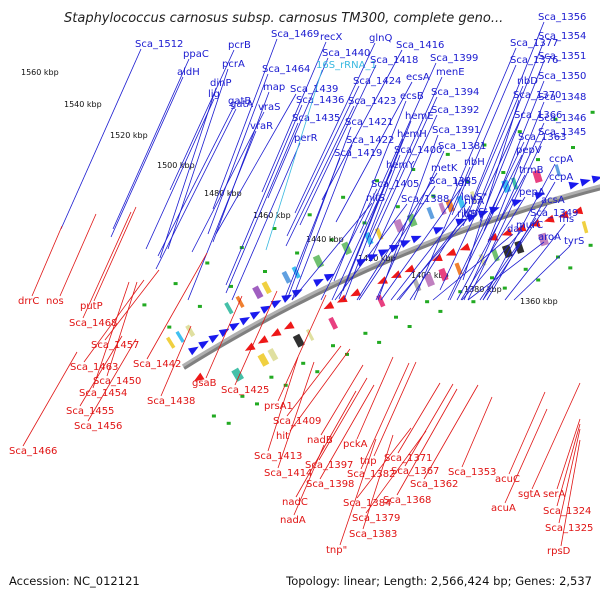 This screenshot has width=600, height=600. I want to click on reverse-gene-label: nos, so click(55, 301).